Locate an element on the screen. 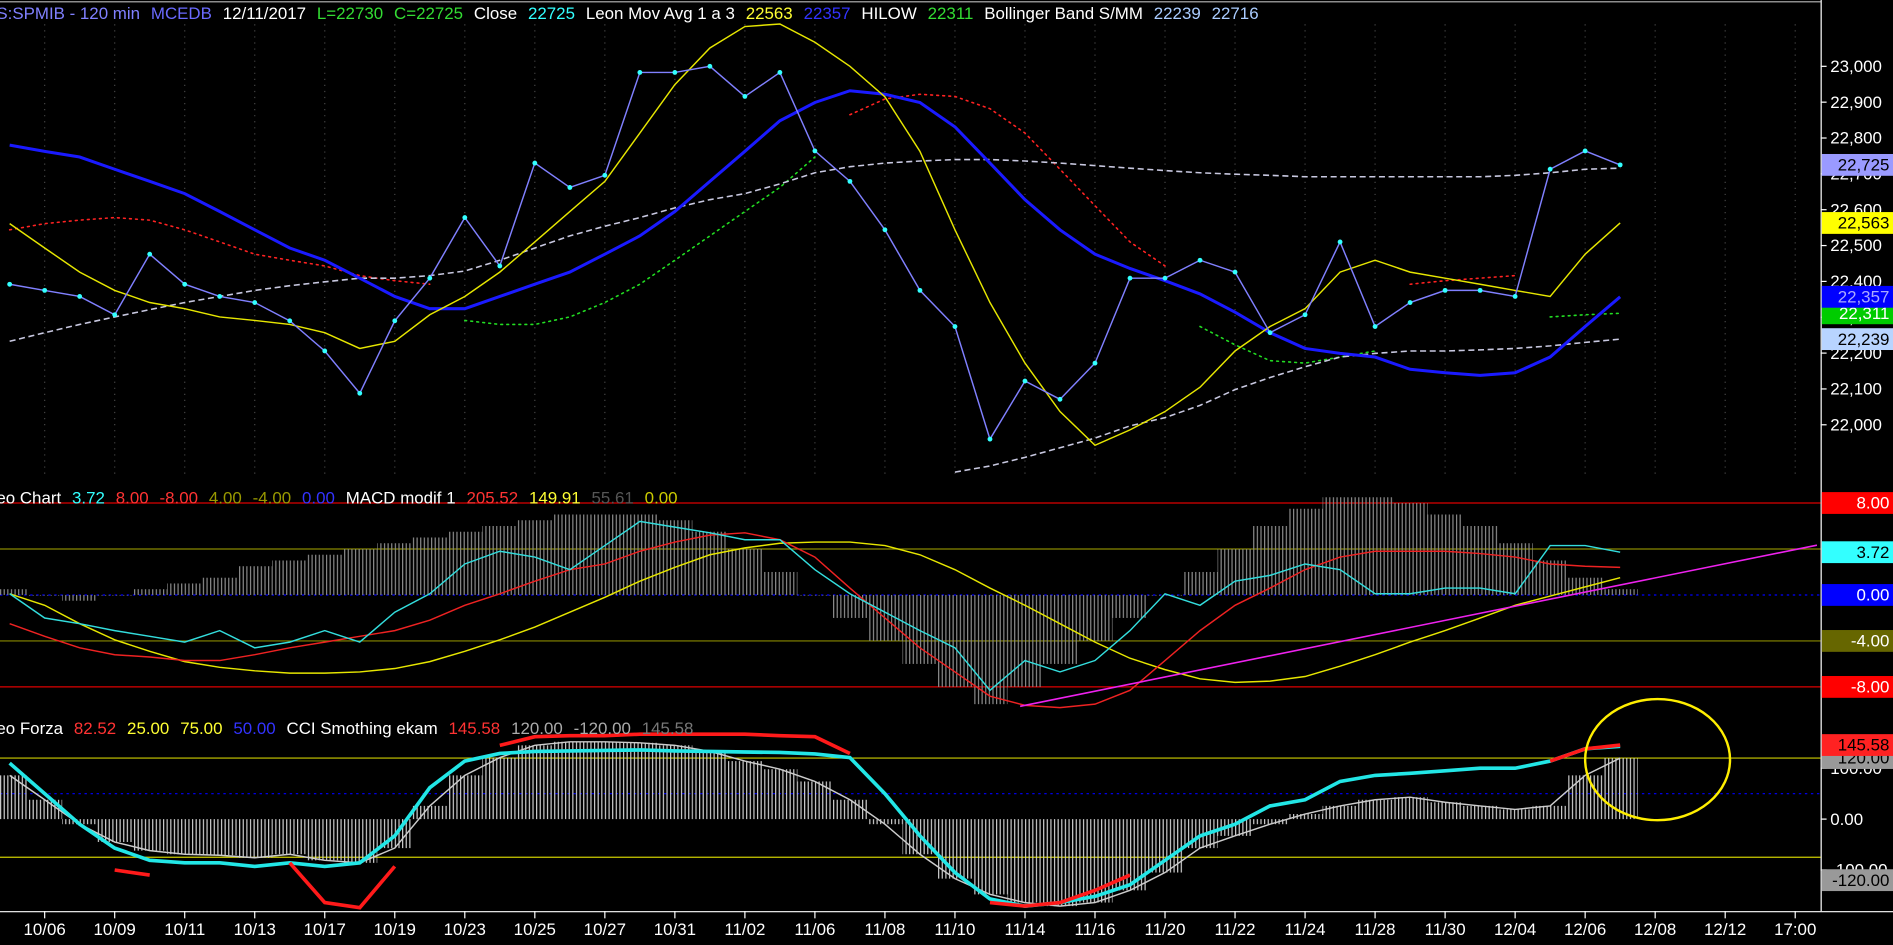  x-tick-label: 11/30 is located at coordinates (1445, 929).